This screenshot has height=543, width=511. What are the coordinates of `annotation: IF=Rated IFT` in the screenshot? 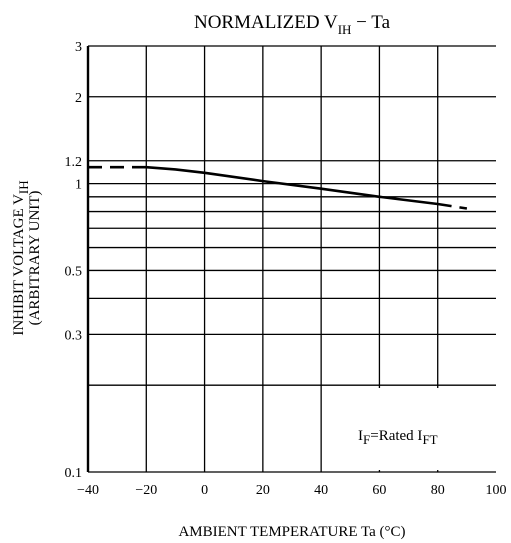 It's located at (398, 437).